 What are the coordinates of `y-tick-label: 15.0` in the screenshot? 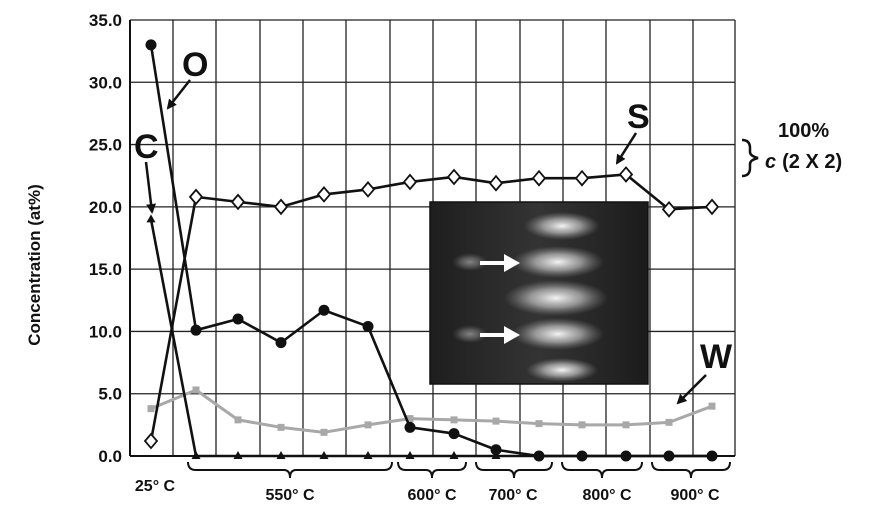 It's located at (105, 269).